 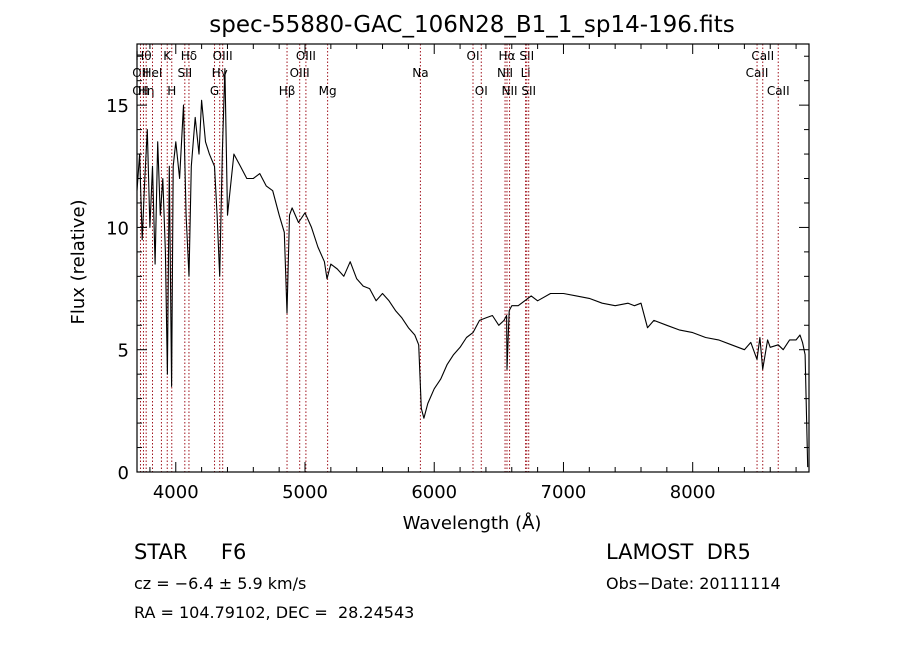 I want to click on observation-date: Obs−Date: 20111114, so click(x=693, y=583).